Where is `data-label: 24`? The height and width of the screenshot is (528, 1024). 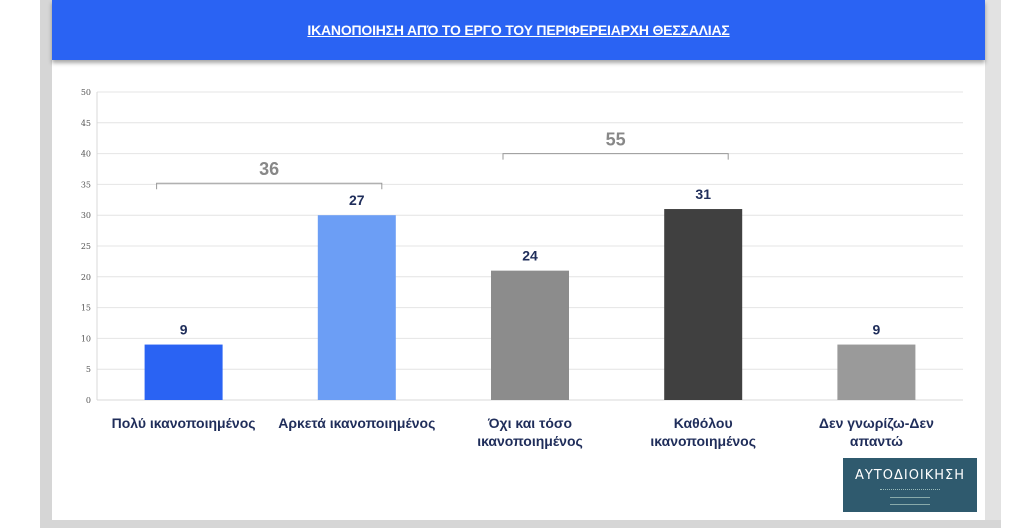 data-label: 24 is located at coordinates (530, 256).